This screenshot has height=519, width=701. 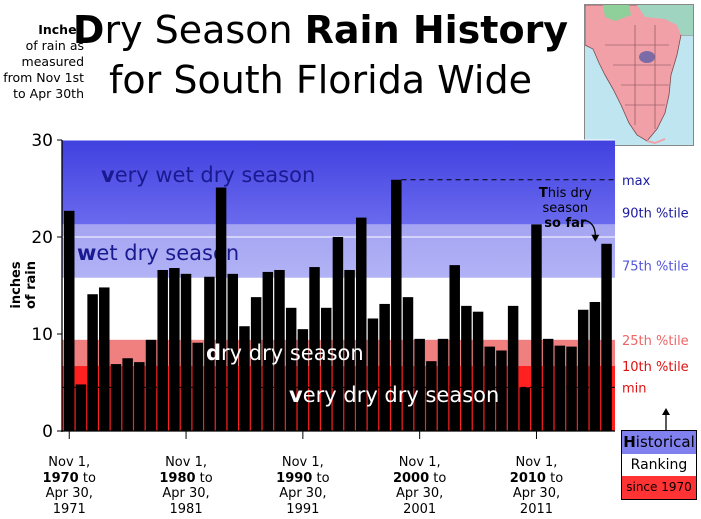 I want to click on y-tick-label: 10, so click(x=42, y=335).